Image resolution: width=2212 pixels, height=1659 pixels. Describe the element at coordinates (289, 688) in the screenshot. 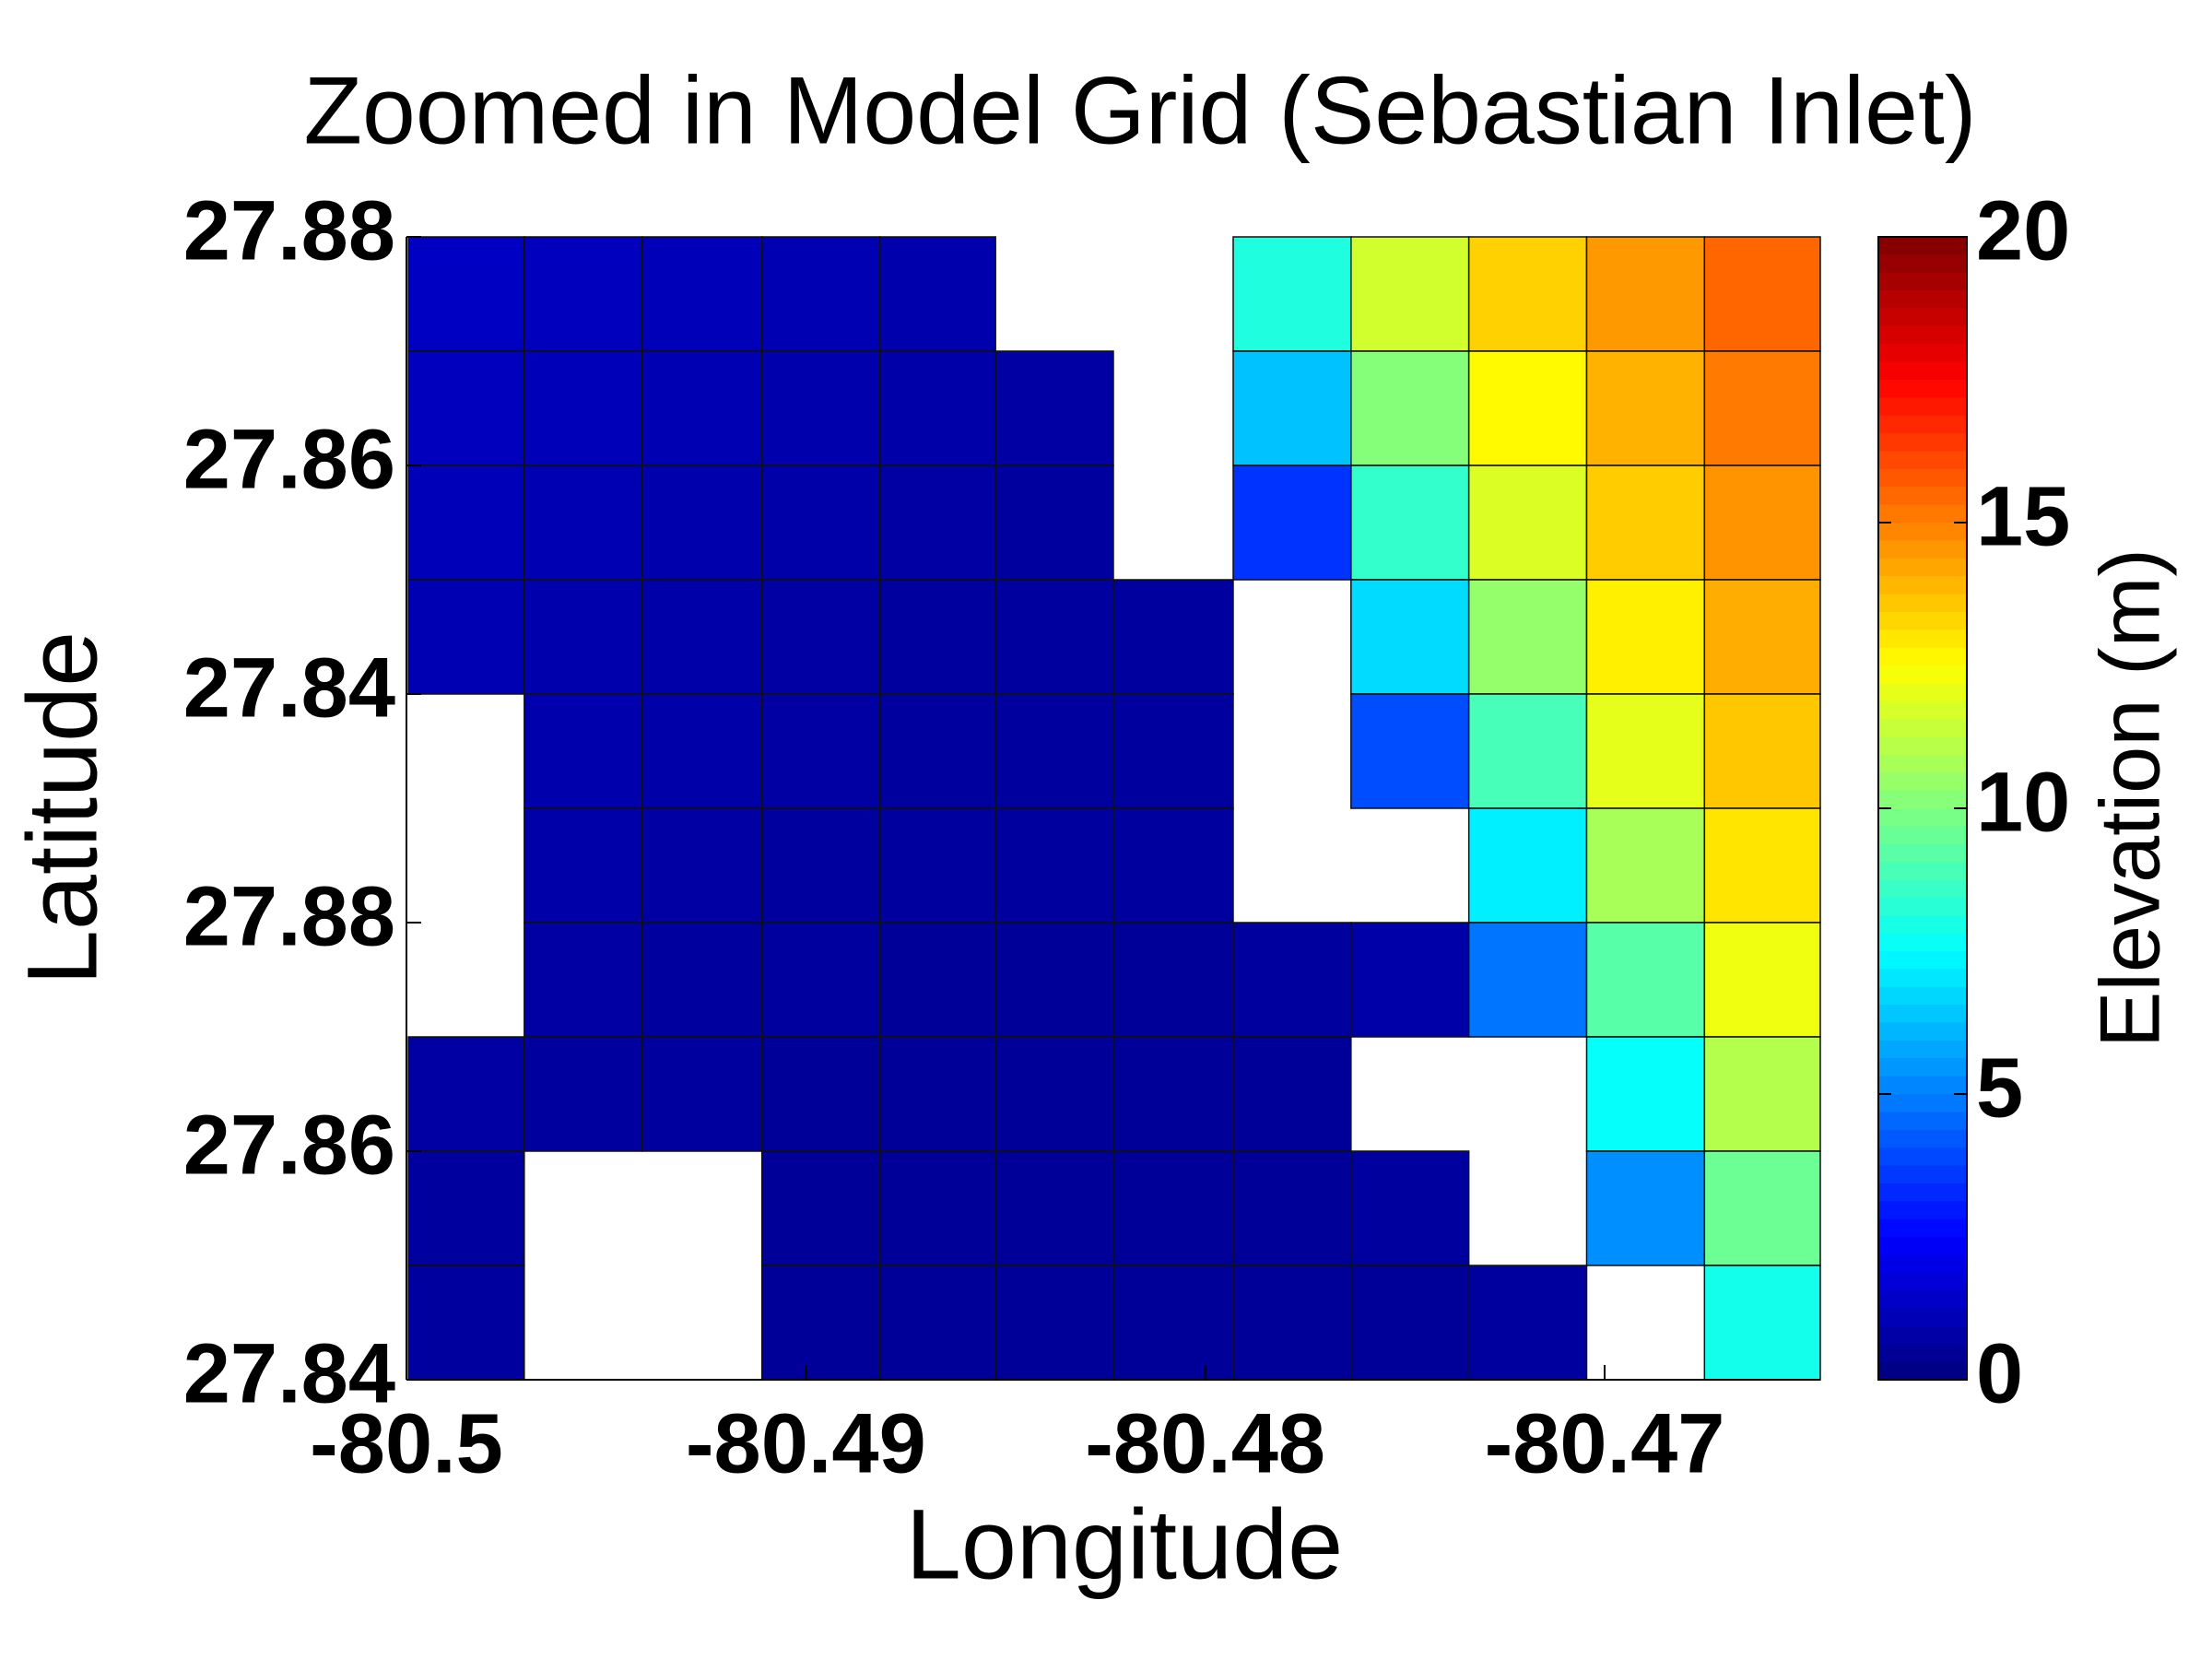

I see `y-tick-label: 27.84` at that location.